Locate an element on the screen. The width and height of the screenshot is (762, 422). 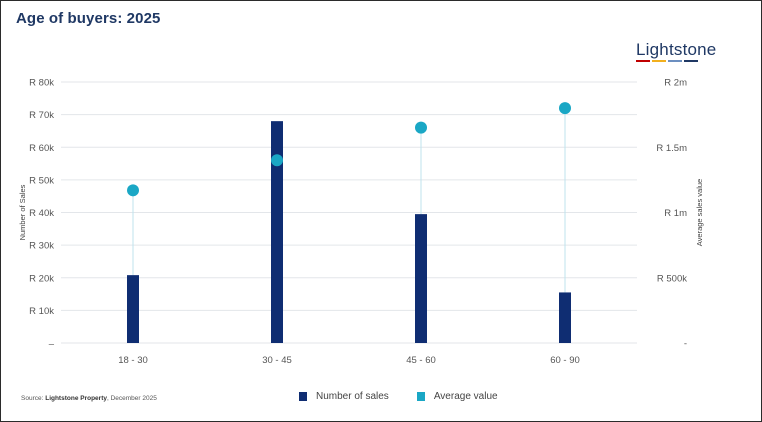
y2-tick-label: R 1m is located at coordinates (675, 213).